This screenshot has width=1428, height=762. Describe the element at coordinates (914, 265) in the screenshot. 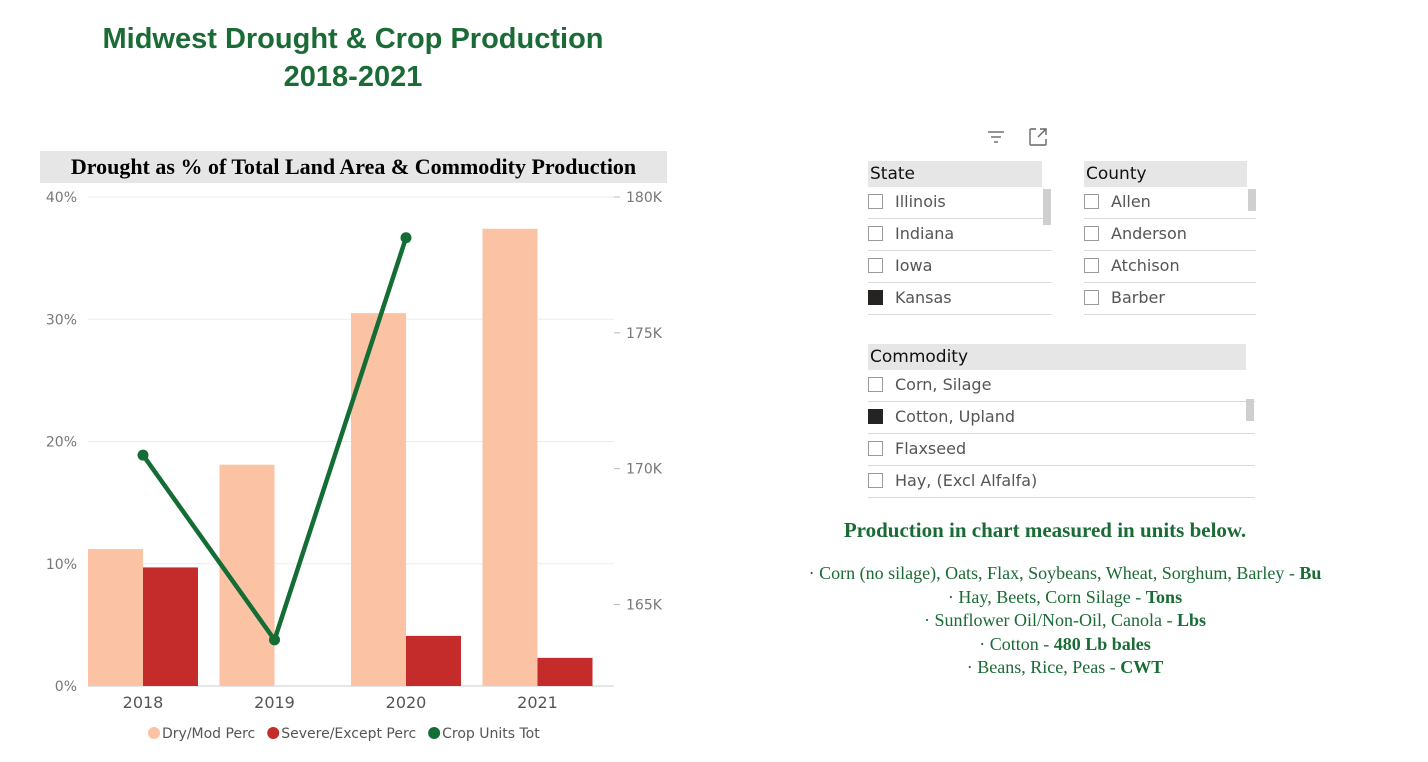

I see `state-slicer-item-label: Iowa` at that location.